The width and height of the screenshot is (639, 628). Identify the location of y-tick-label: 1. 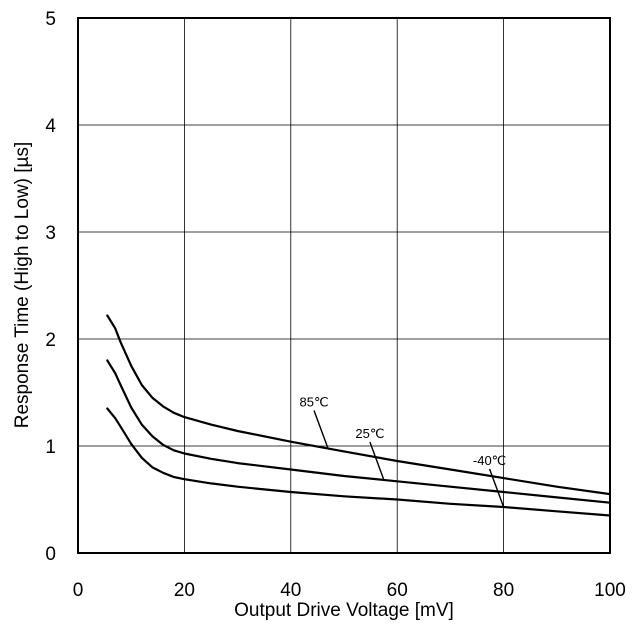
(50, 447).